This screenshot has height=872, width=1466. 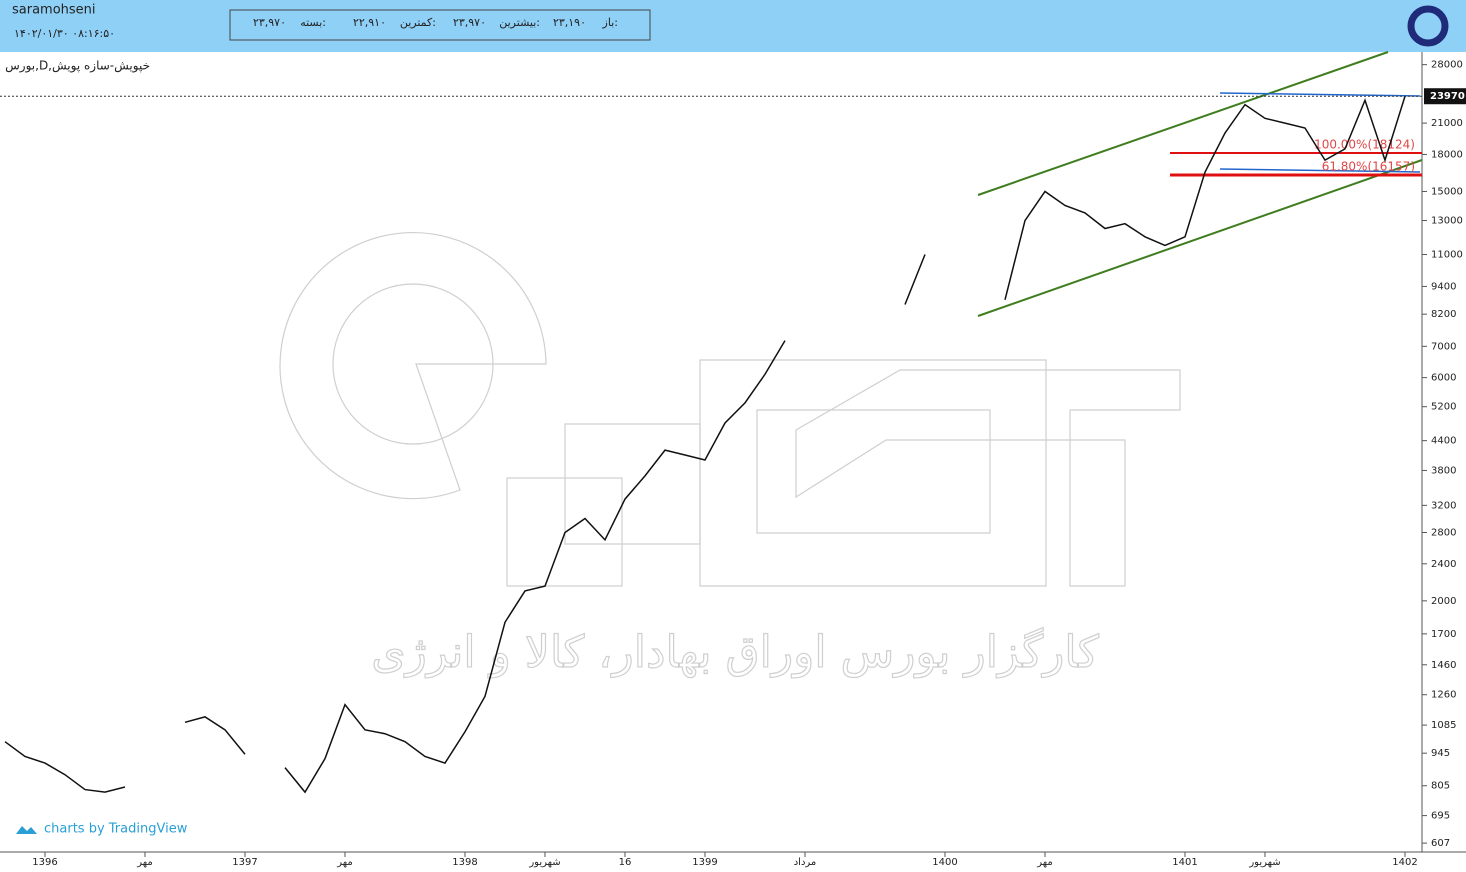 I want to click on y-tick-label: 805, so click(x=1440, y=786).